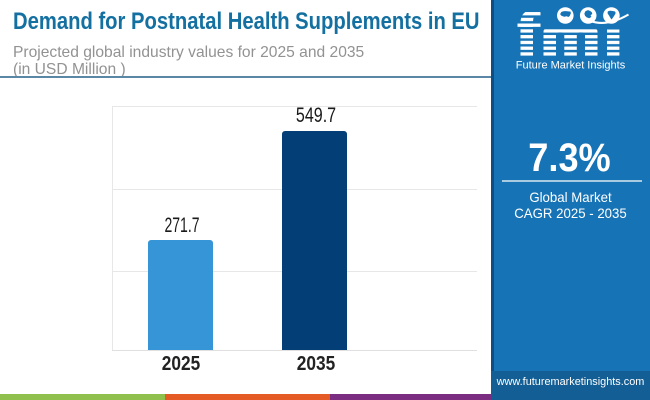  Describe the element at coordinates (571, 66) in the screenshot. I see `svg-text: Future Market Insights` at that location.